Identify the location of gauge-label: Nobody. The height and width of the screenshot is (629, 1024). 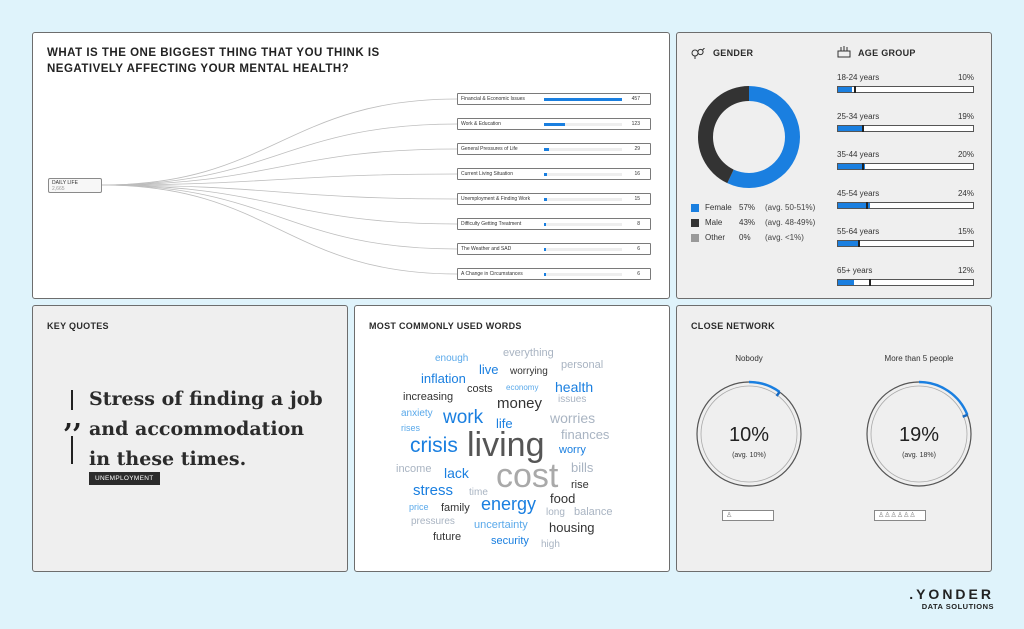
(749, 358).